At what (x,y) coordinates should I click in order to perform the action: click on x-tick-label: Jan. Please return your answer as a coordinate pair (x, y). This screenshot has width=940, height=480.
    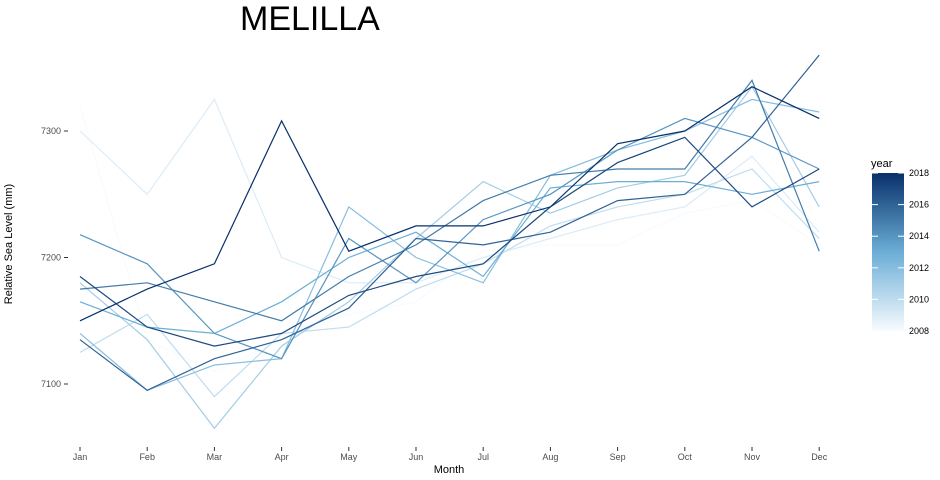
    Looking at the image, I should click on (80, 457).